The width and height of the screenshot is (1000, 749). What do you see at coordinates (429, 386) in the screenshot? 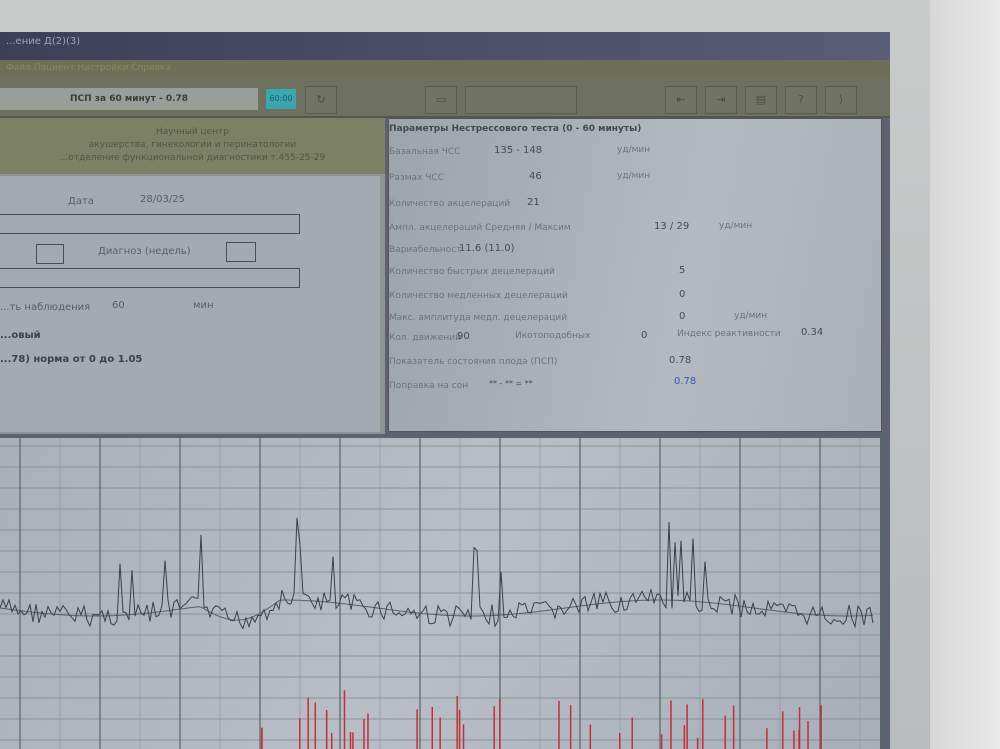
I see `param-label: Поправка на сон` at bounding box center [429, 386].